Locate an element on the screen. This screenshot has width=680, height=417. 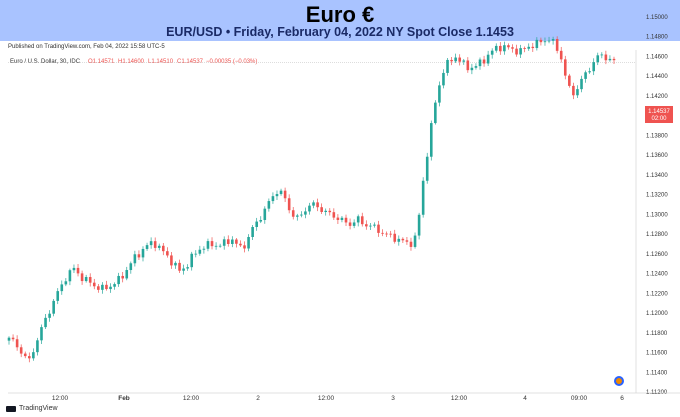
y-tick-label: 1.15000 is located at coordinates (657, 18).